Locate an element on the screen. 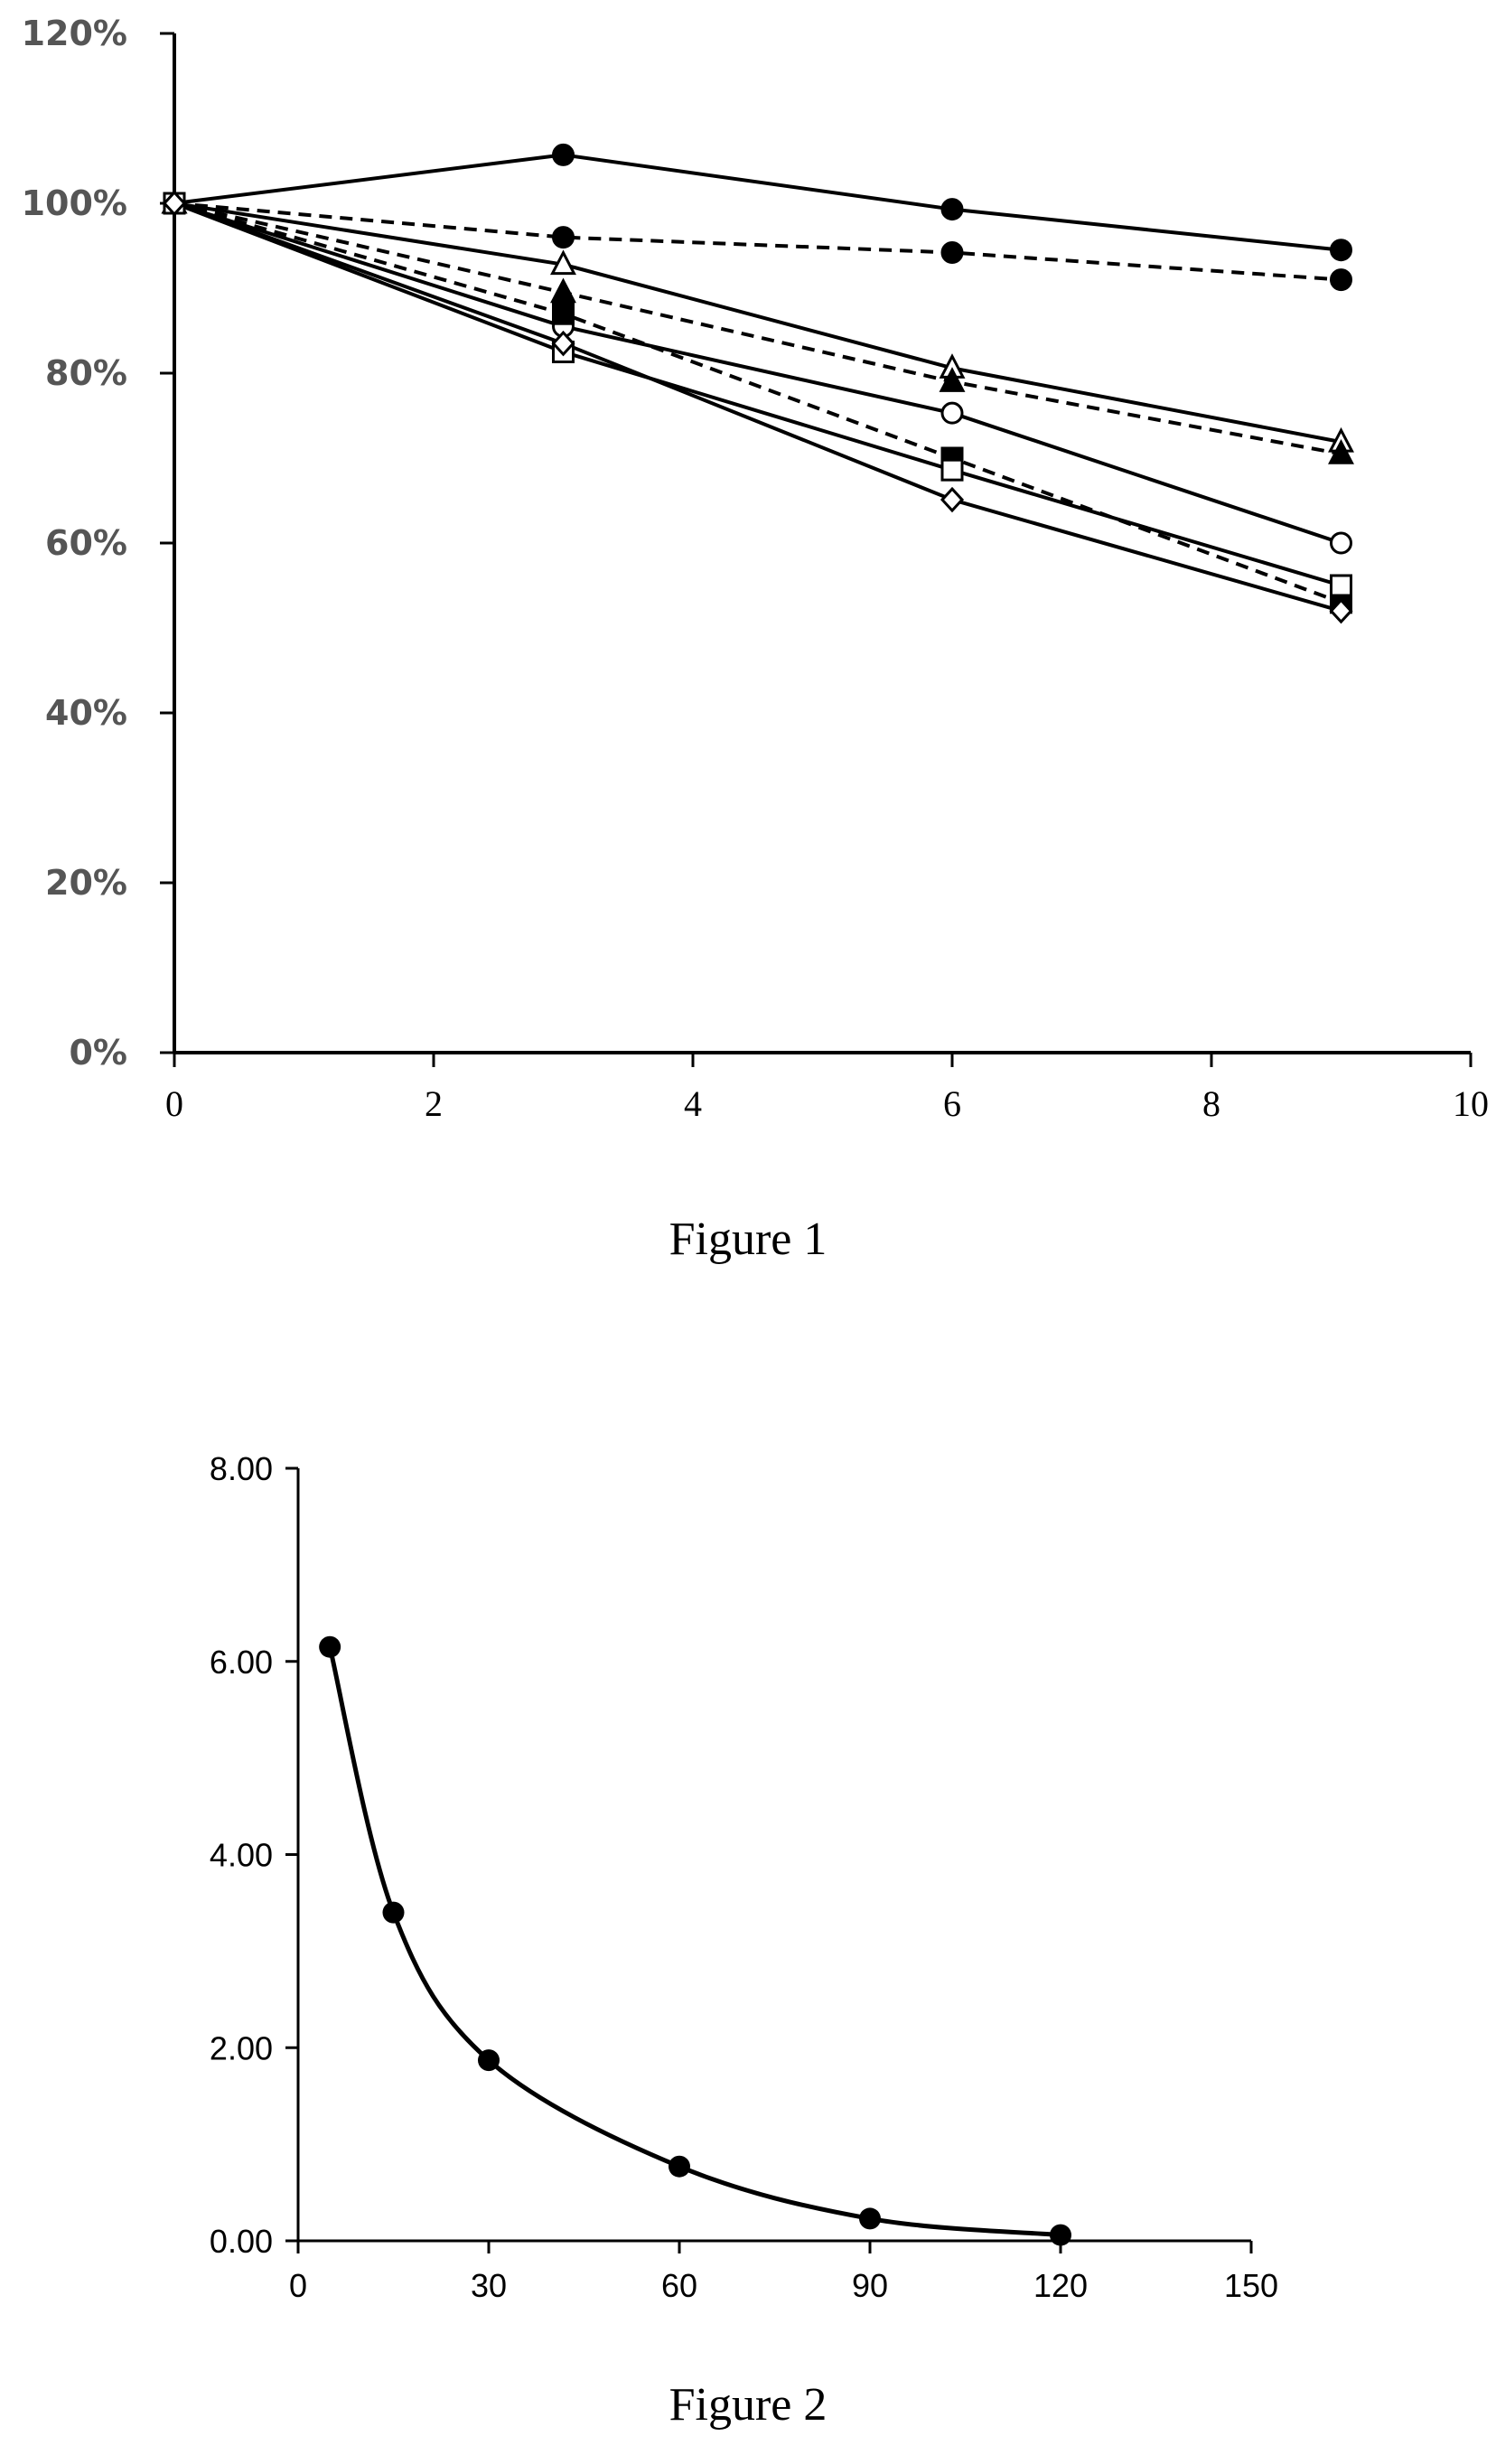 This screenshot has height=2464, width=1496. series-5-line is located at coordinates (757, 373).